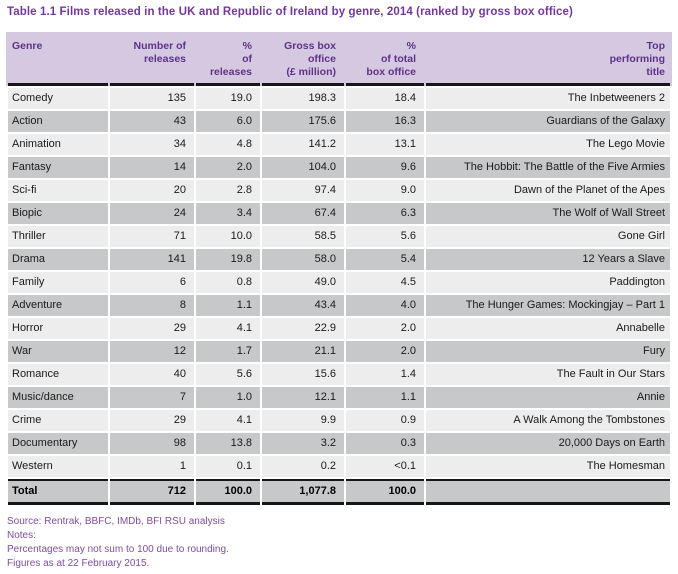  Describe the element at coordinates (228, 190) in the screenshot. I see `data-cell: 2.8` at that location.